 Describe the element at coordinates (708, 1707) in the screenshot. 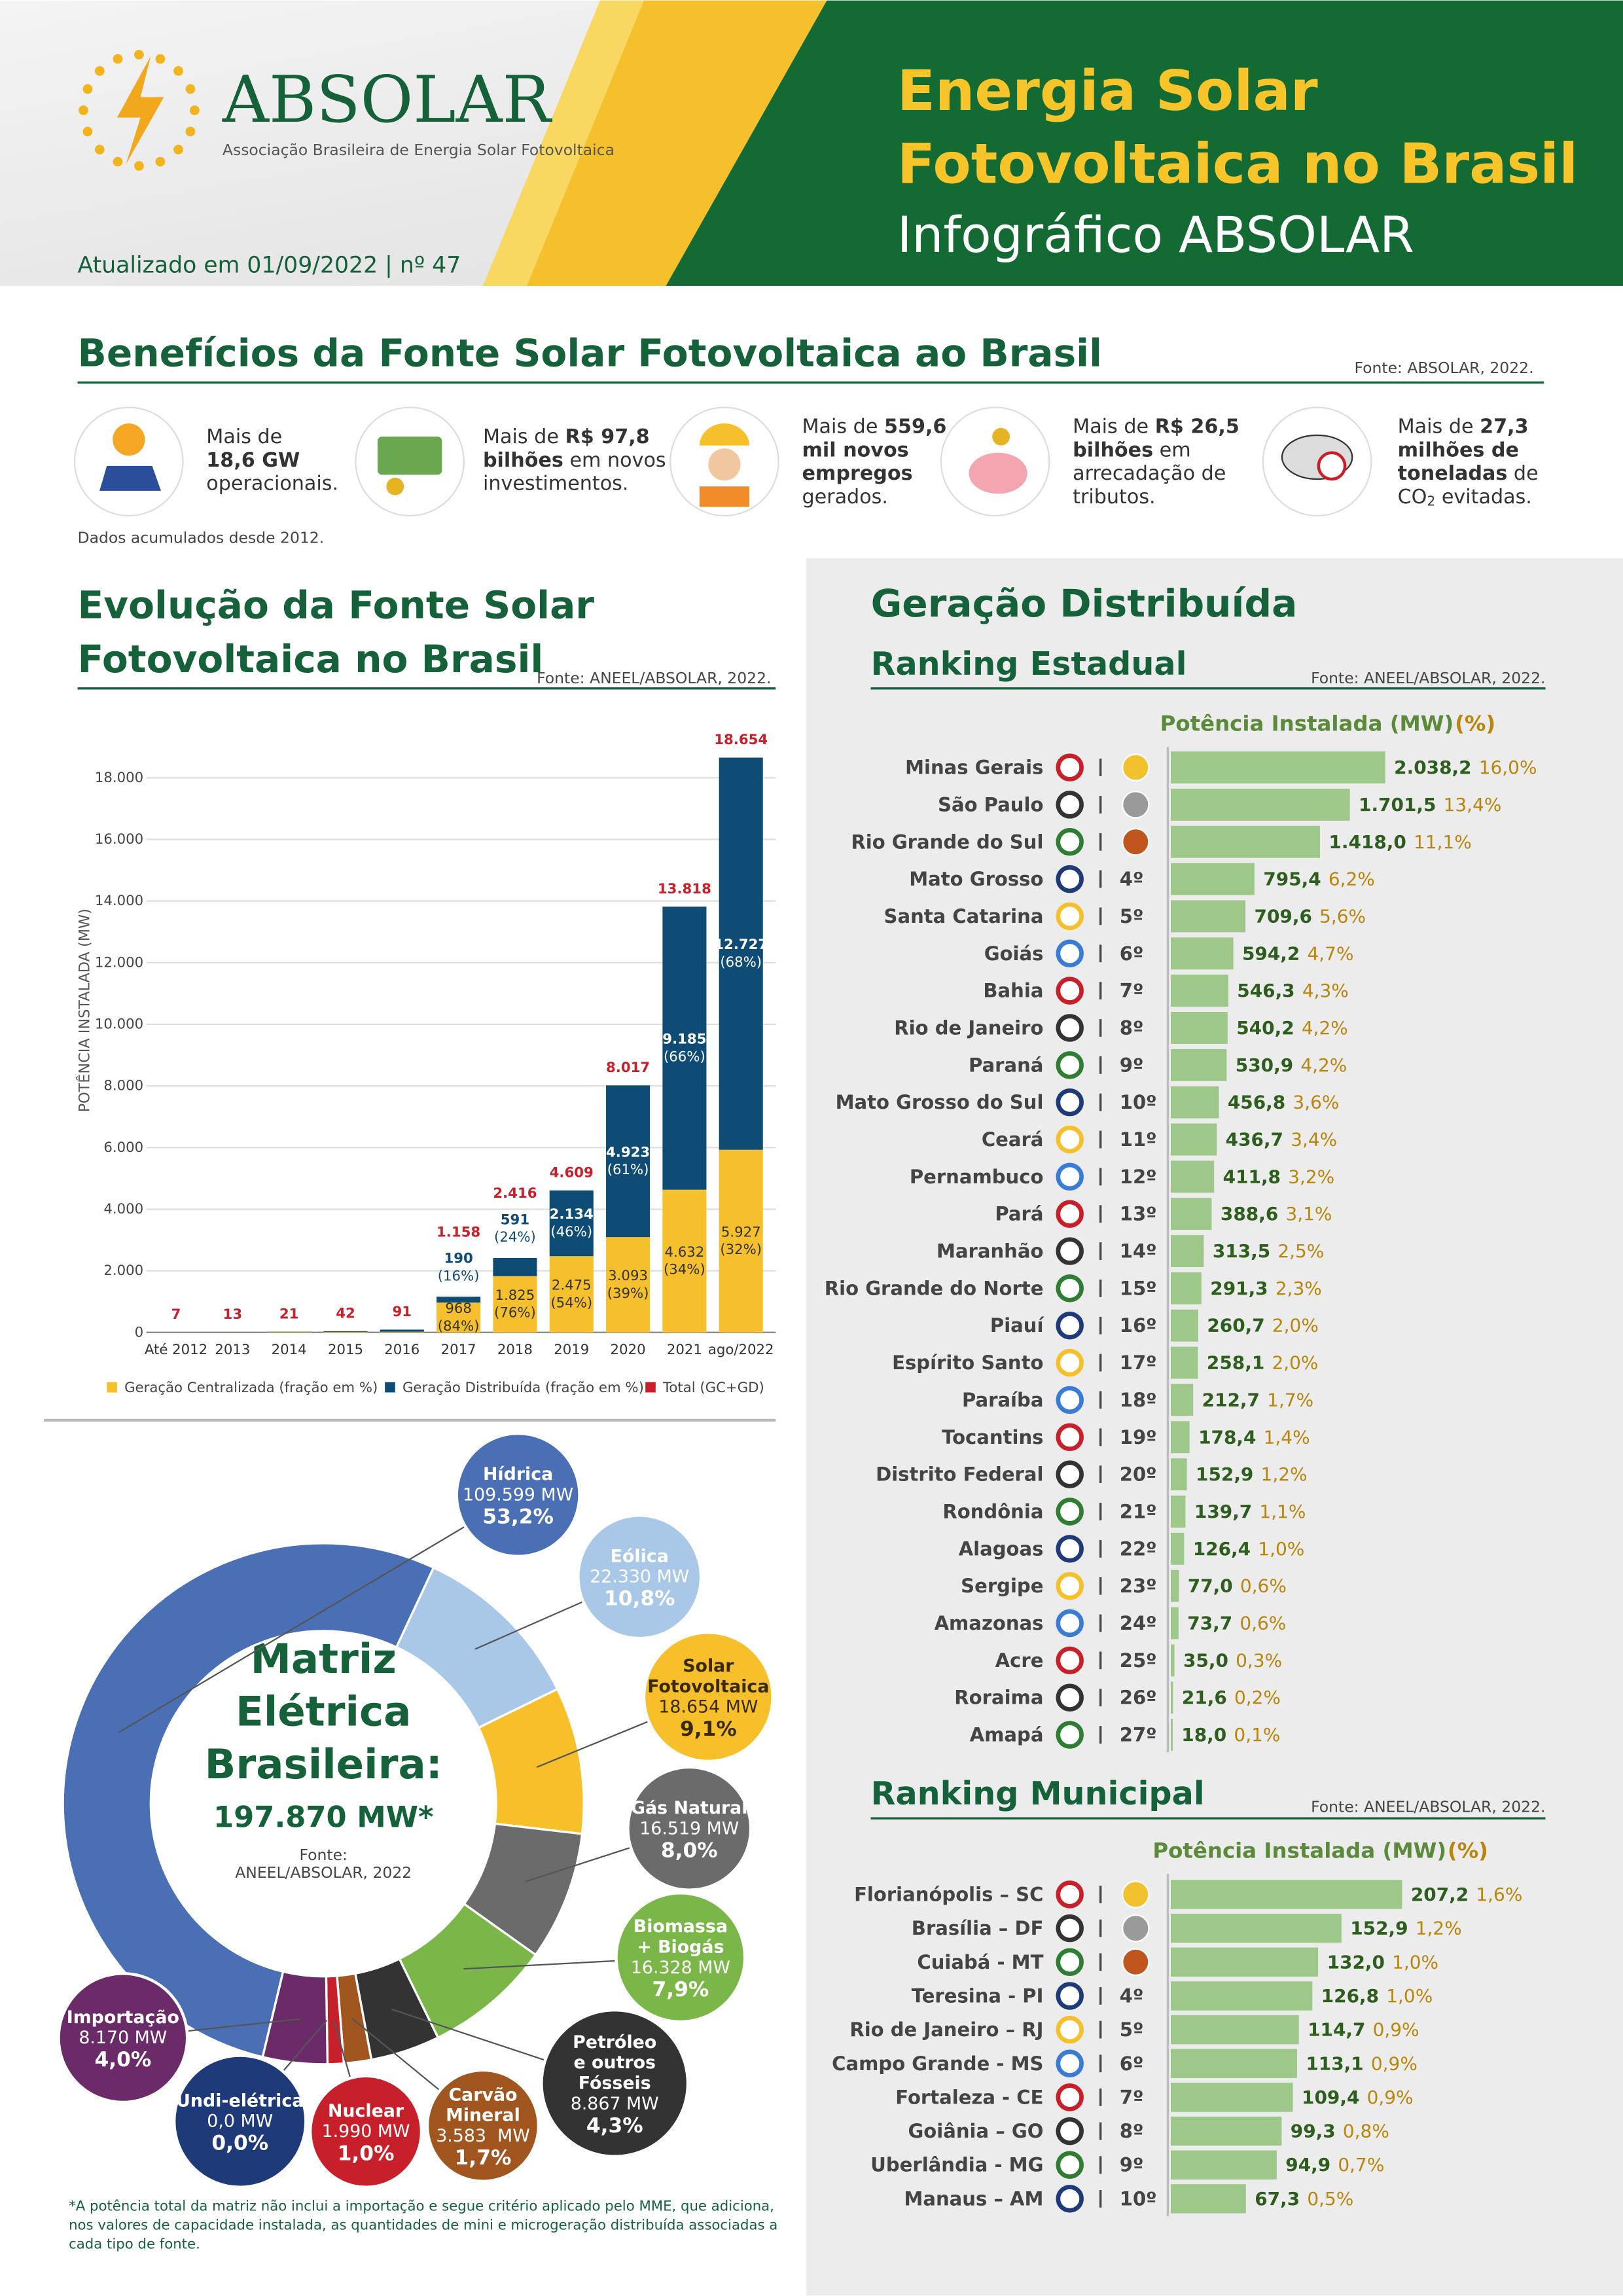

I see `callout-mw: 18.654 MW` at that location.